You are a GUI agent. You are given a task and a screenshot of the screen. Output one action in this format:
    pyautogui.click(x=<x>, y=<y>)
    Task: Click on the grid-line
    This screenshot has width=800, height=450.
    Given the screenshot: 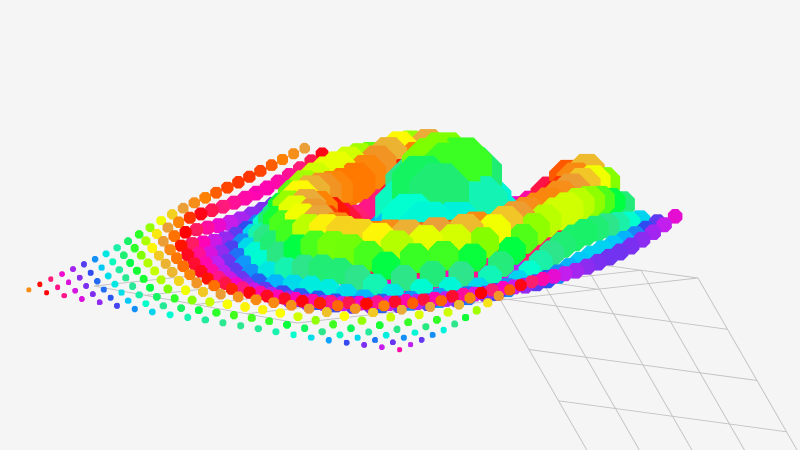 What is the action you would take?
    pyautogui.click(x=643, y=365)
    